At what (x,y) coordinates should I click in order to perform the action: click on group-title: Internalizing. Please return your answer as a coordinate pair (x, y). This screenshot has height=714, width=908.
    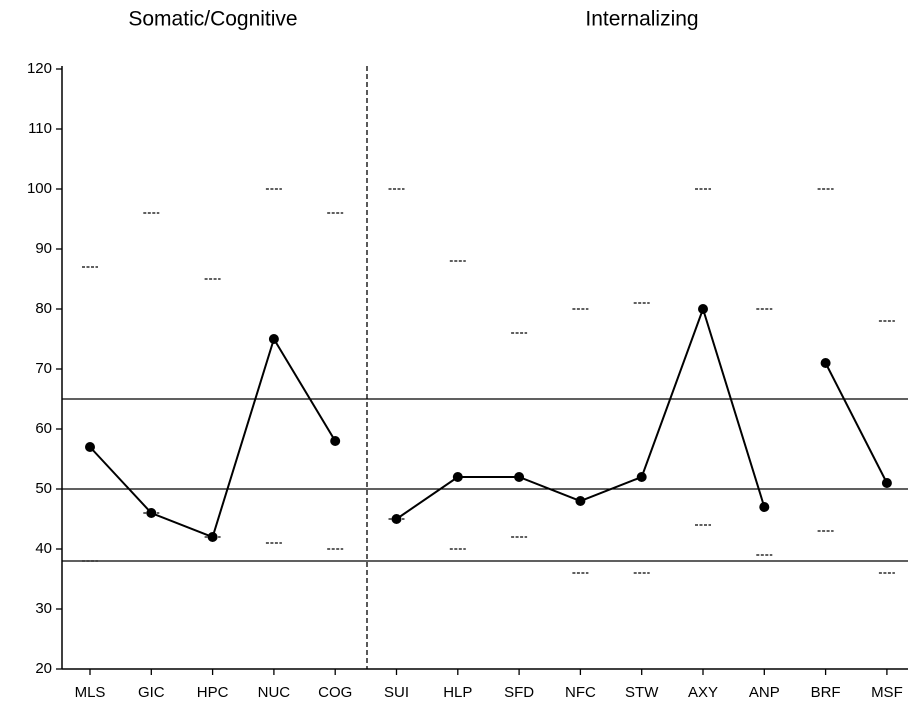
    Looking at the image, I should click on (641, 19).